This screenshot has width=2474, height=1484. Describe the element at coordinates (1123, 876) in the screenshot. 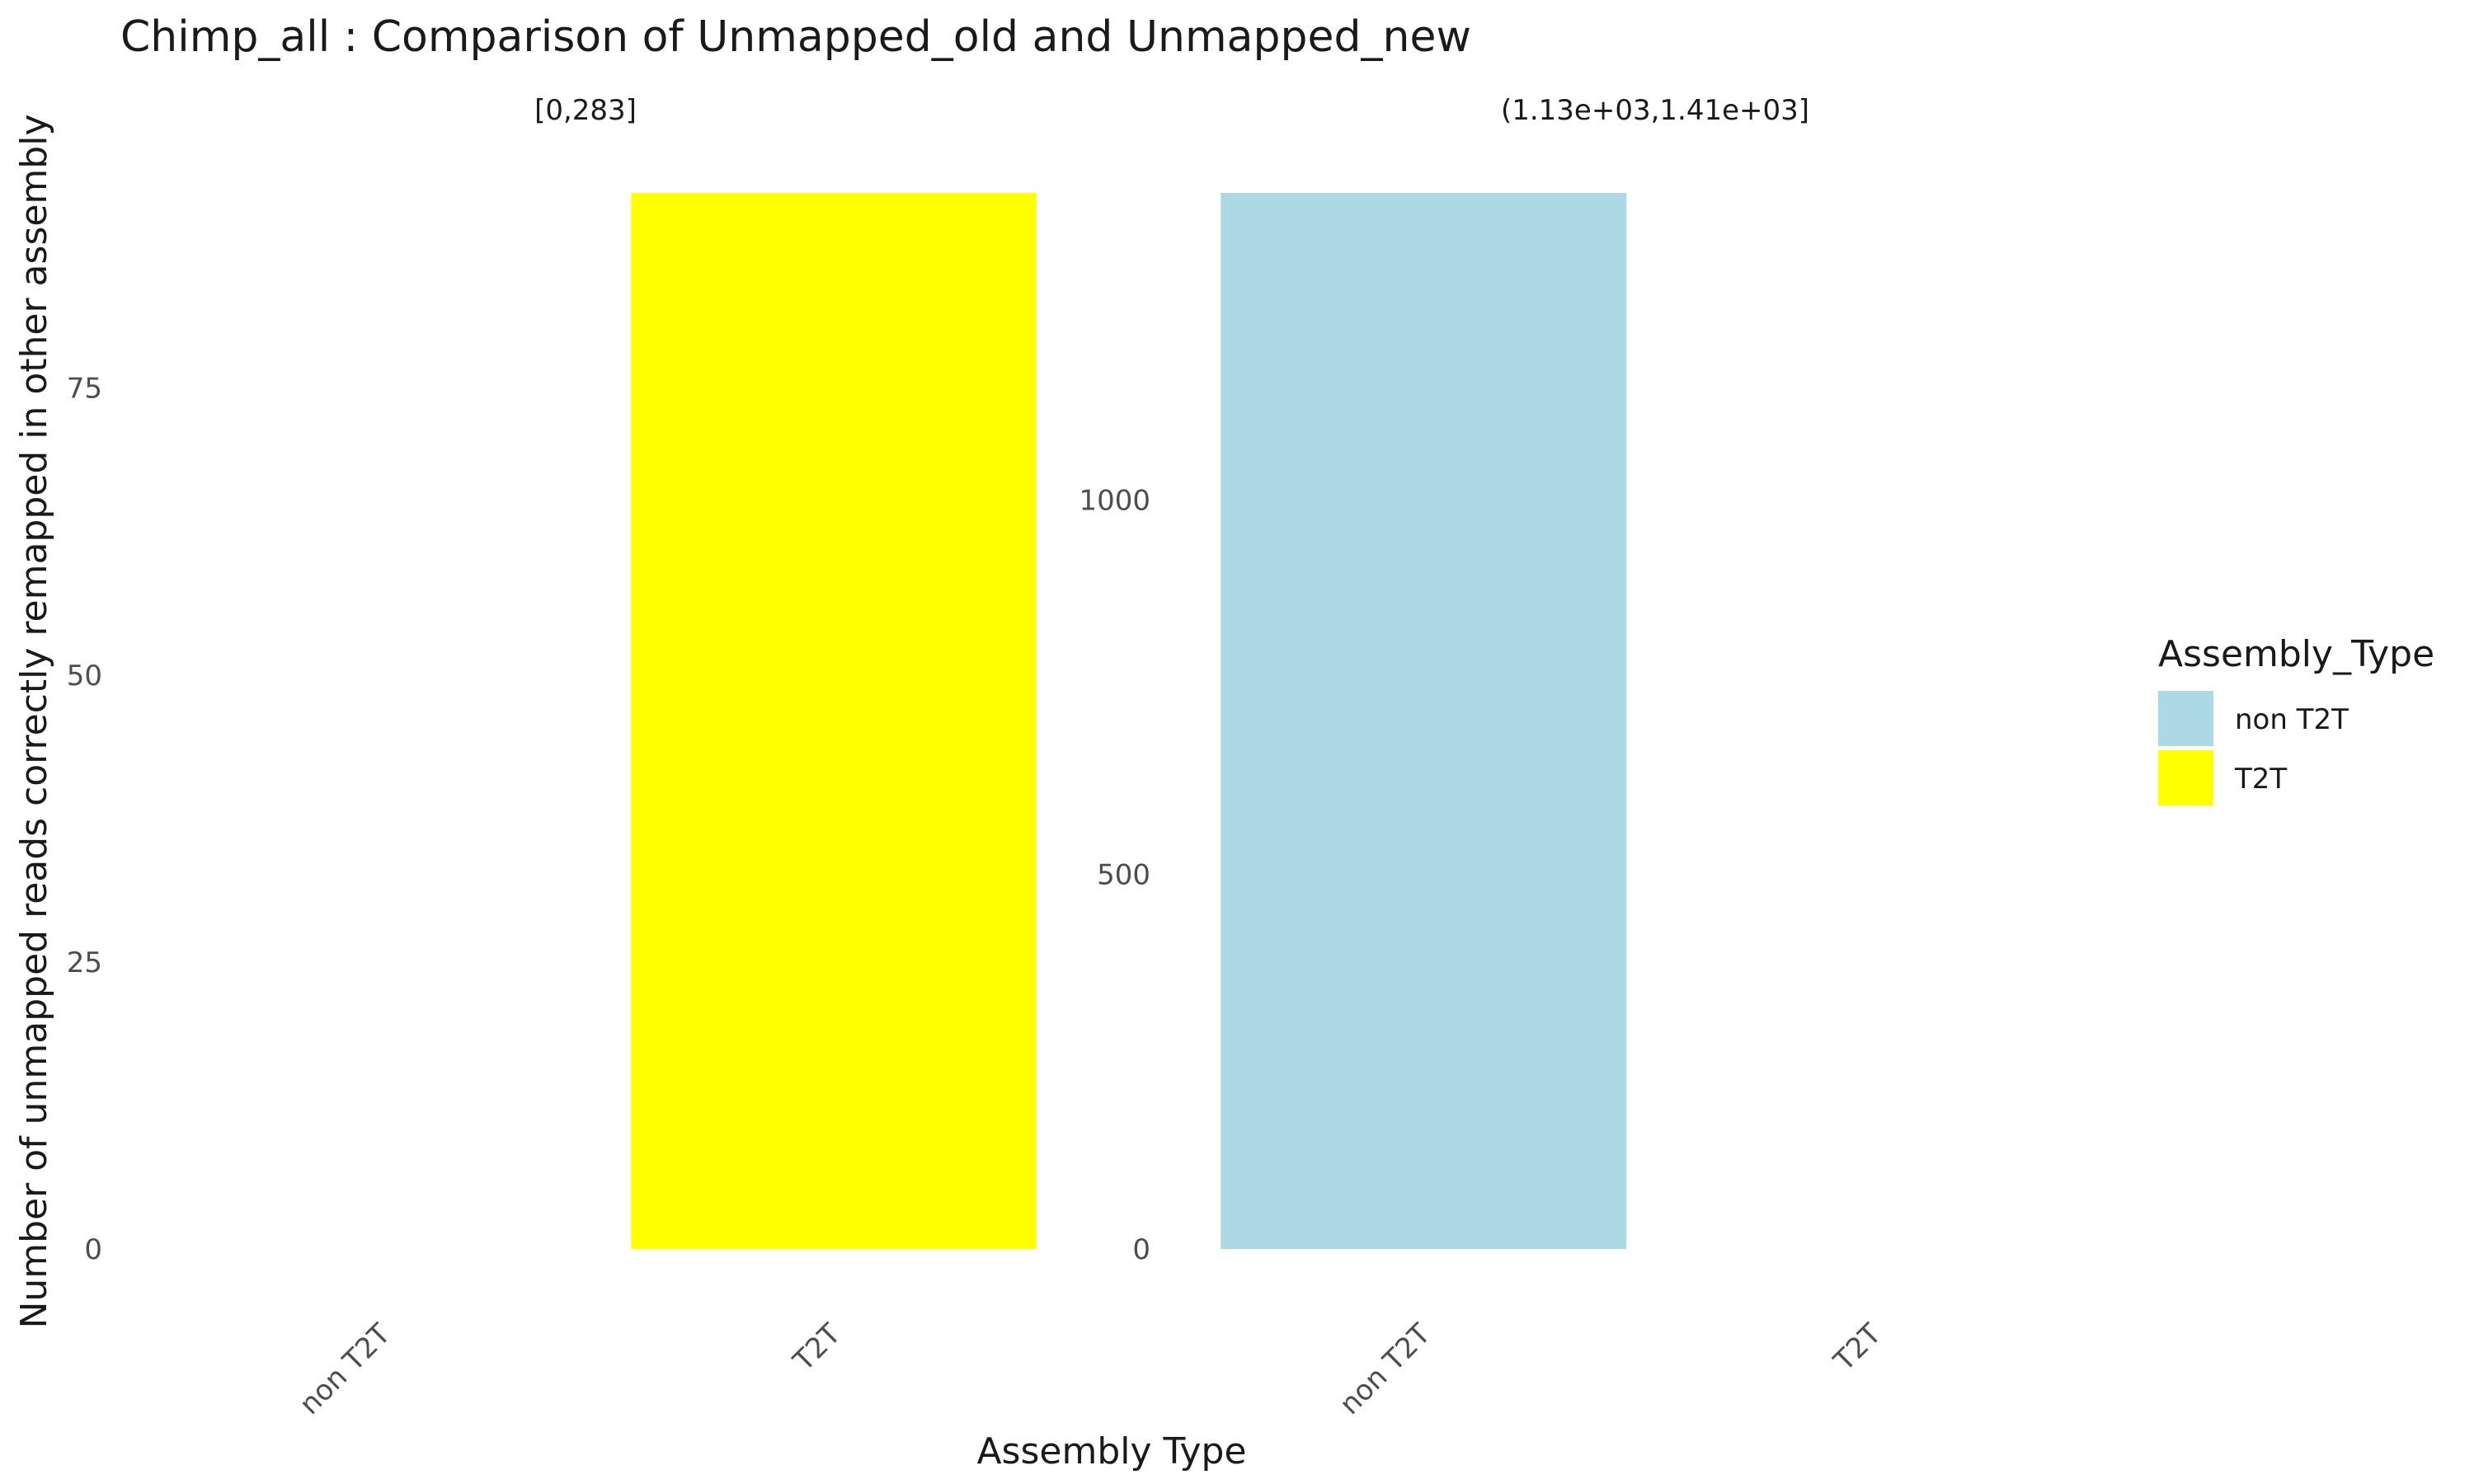

I see `y-tick-label: 500` at that location.